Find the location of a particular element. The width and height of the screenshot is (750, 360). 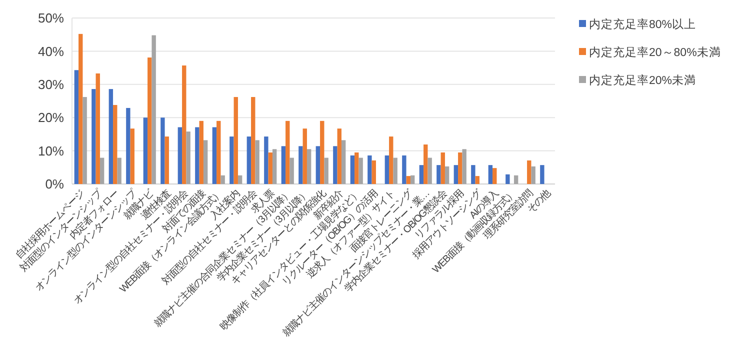

y-tick-label: 30% is located at coordinates (51, 84).